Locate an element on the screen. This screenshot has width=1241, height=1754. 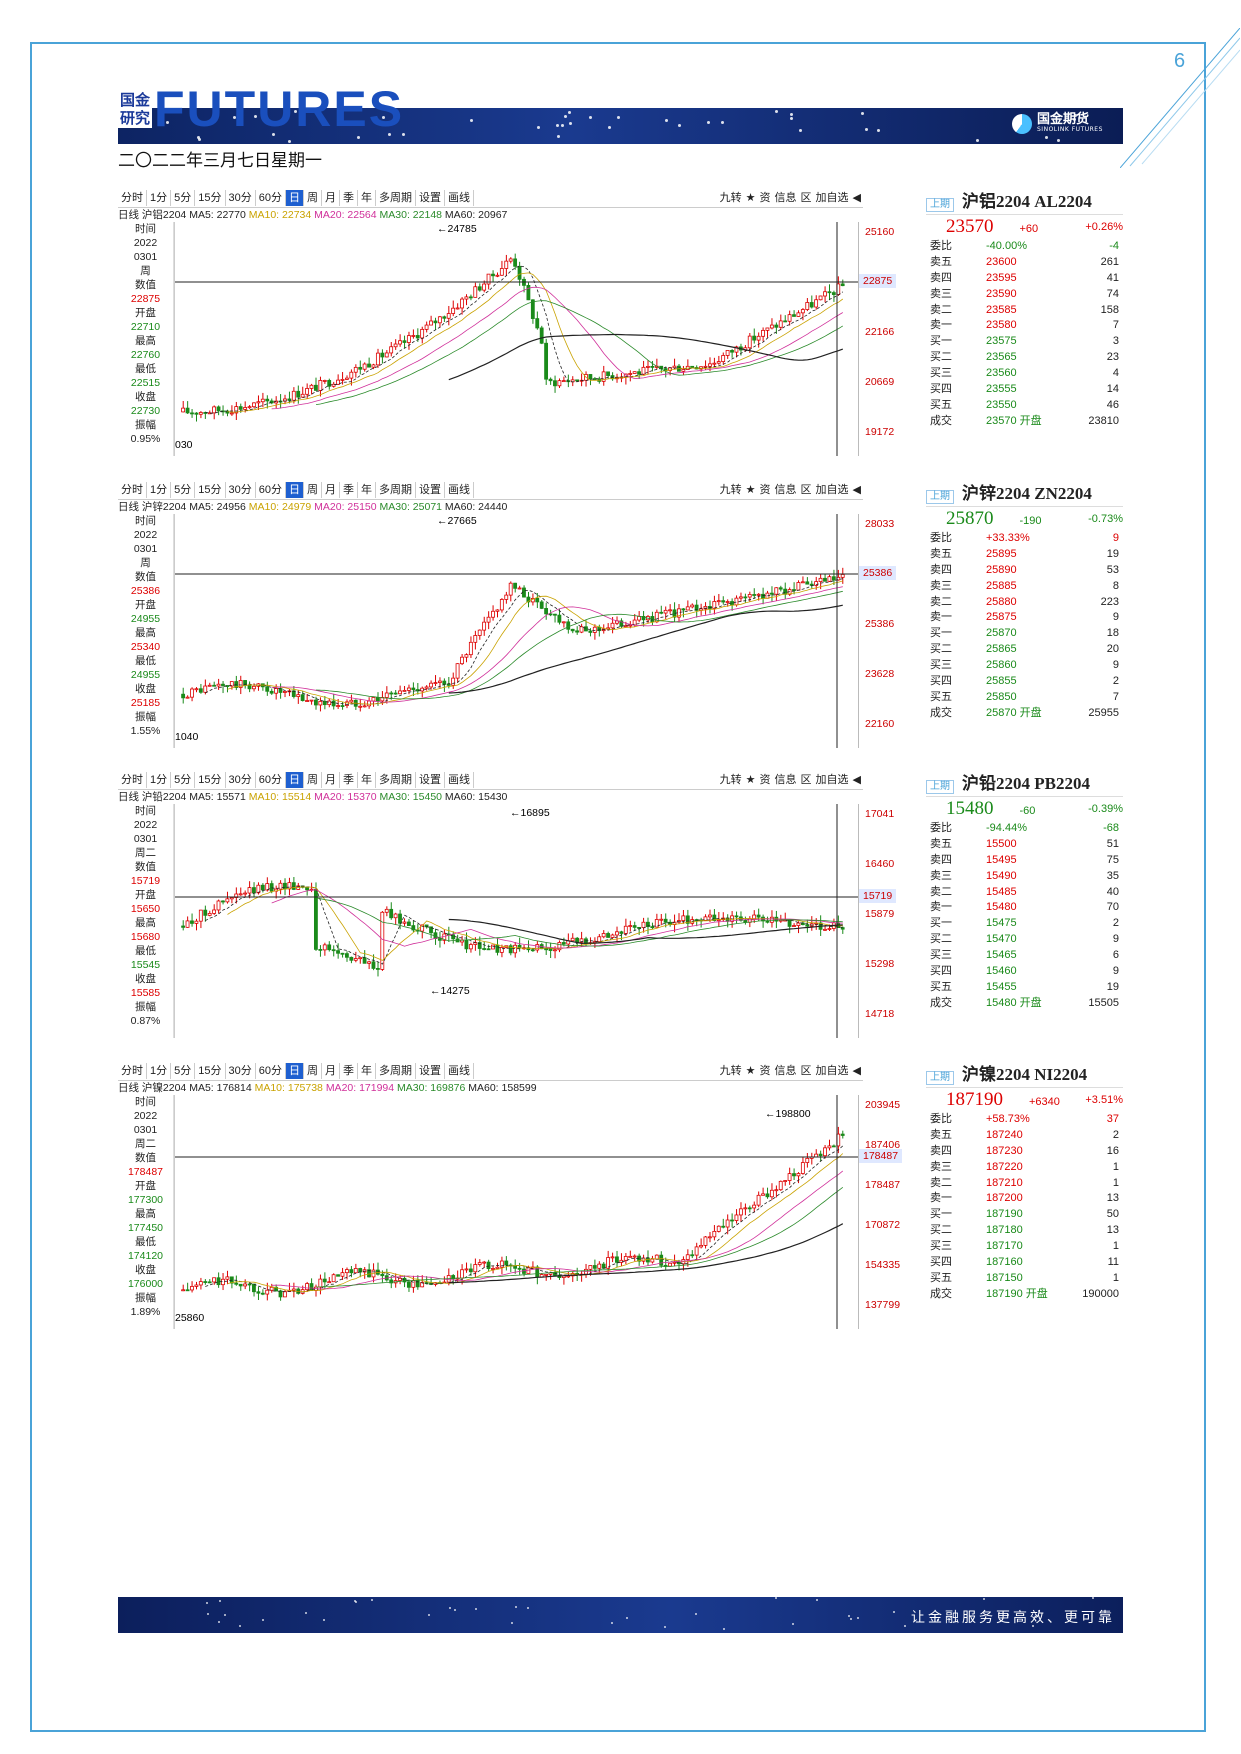
order-book-cell: 买三 is located at coordinates (941, 665).